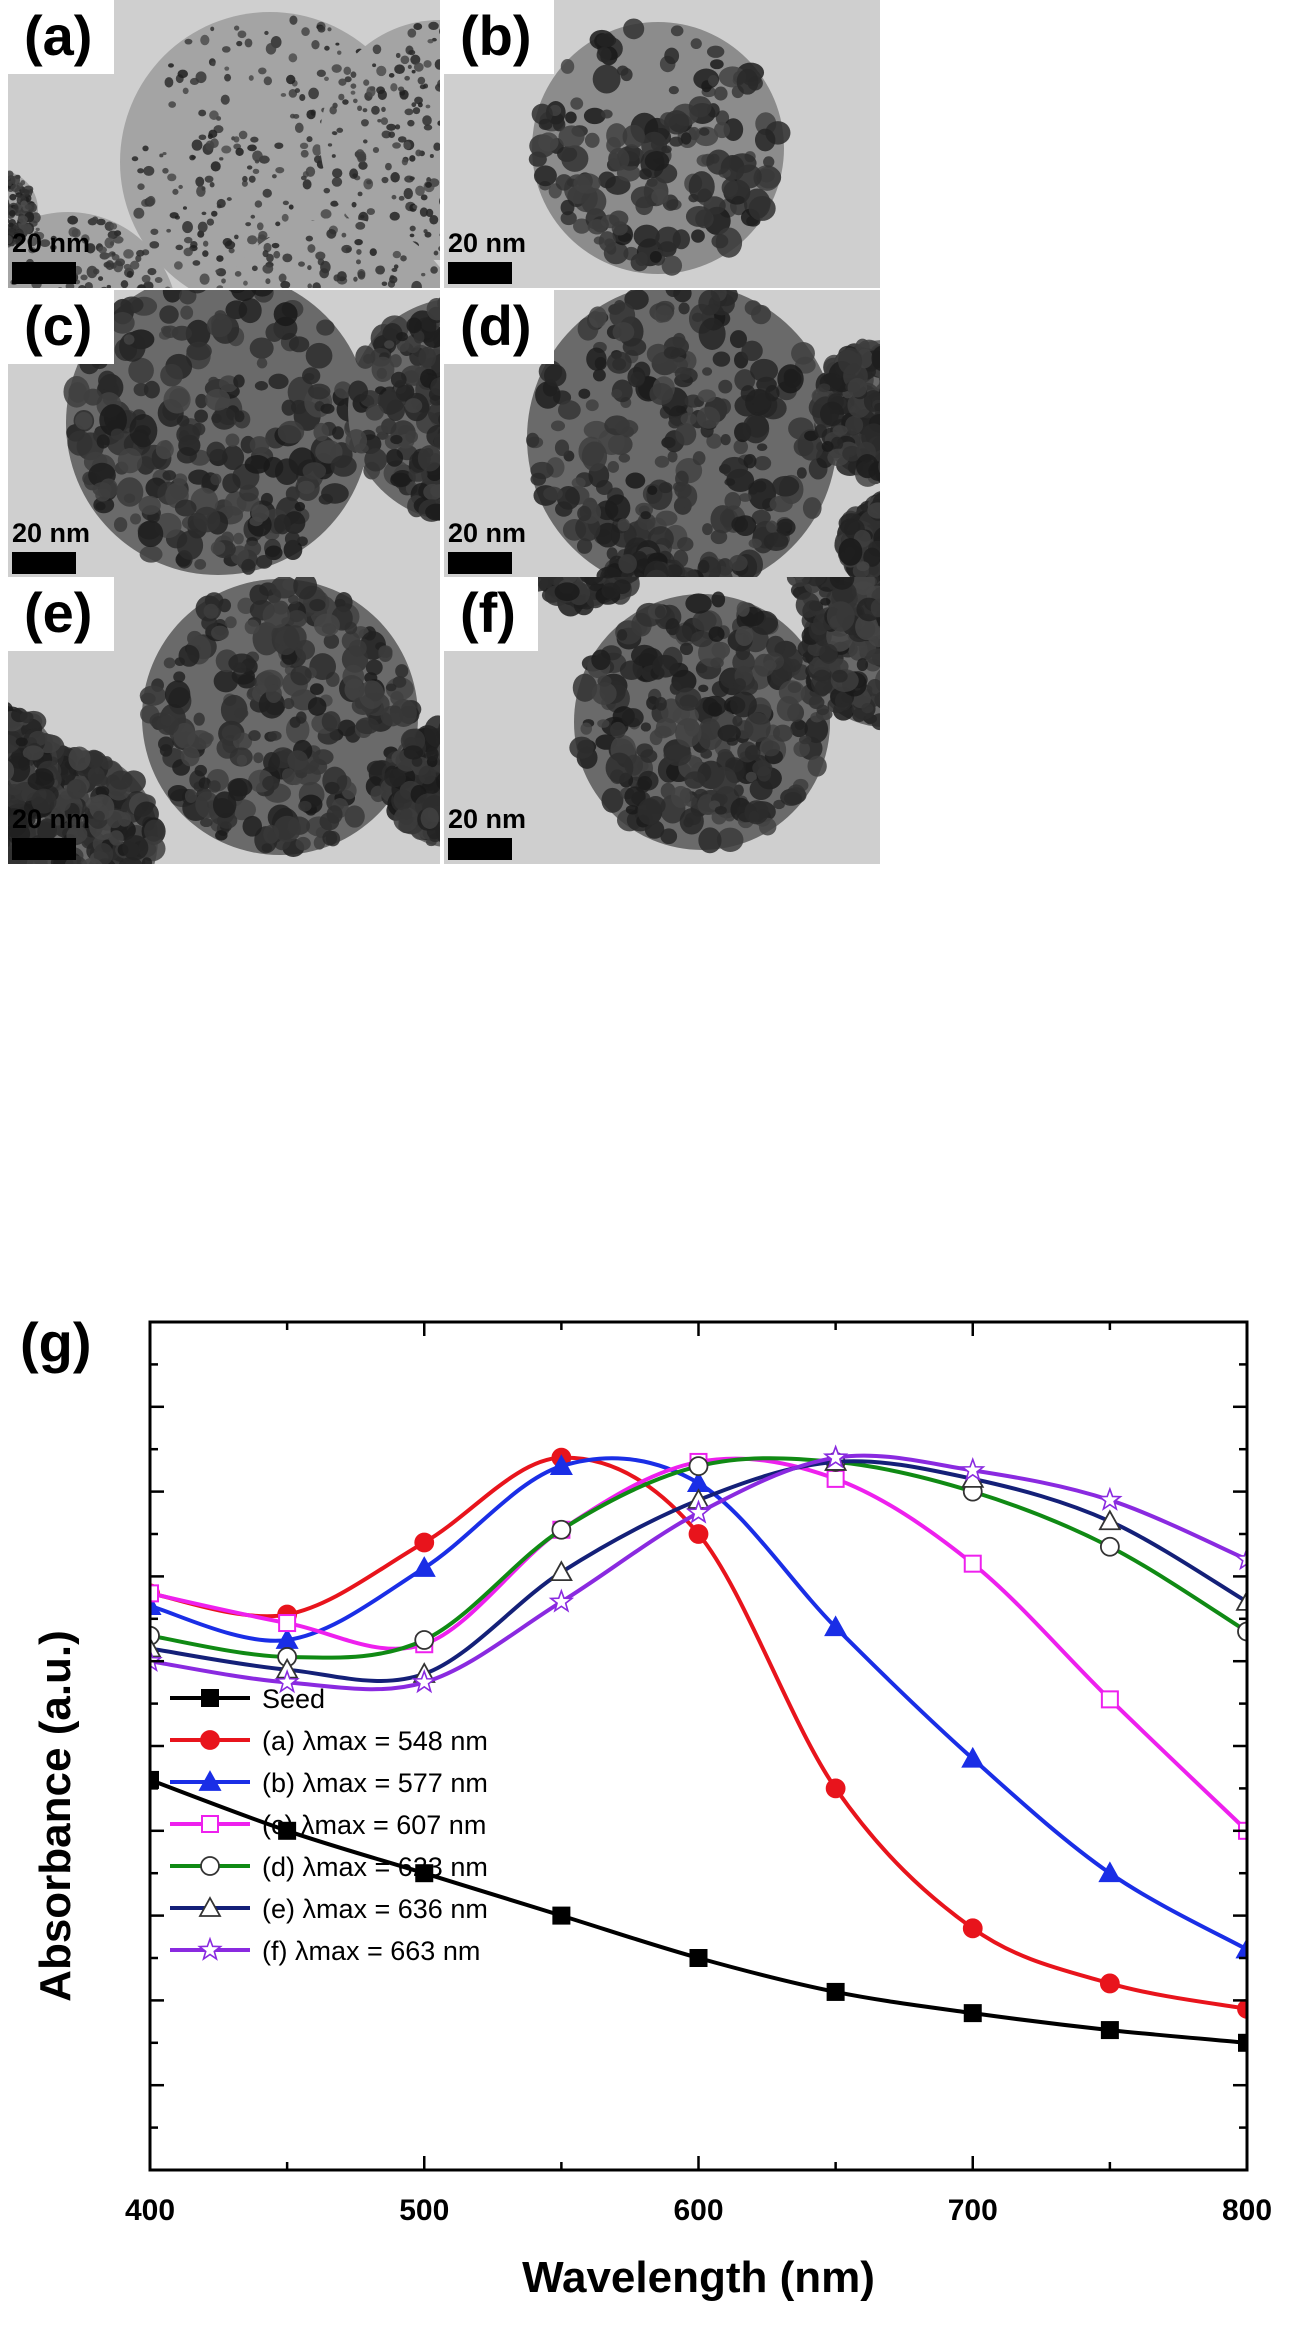 The height and width of the screenshot is (2326, 1307). I want to click on x-tick-label: 400, so click(150, 2210).